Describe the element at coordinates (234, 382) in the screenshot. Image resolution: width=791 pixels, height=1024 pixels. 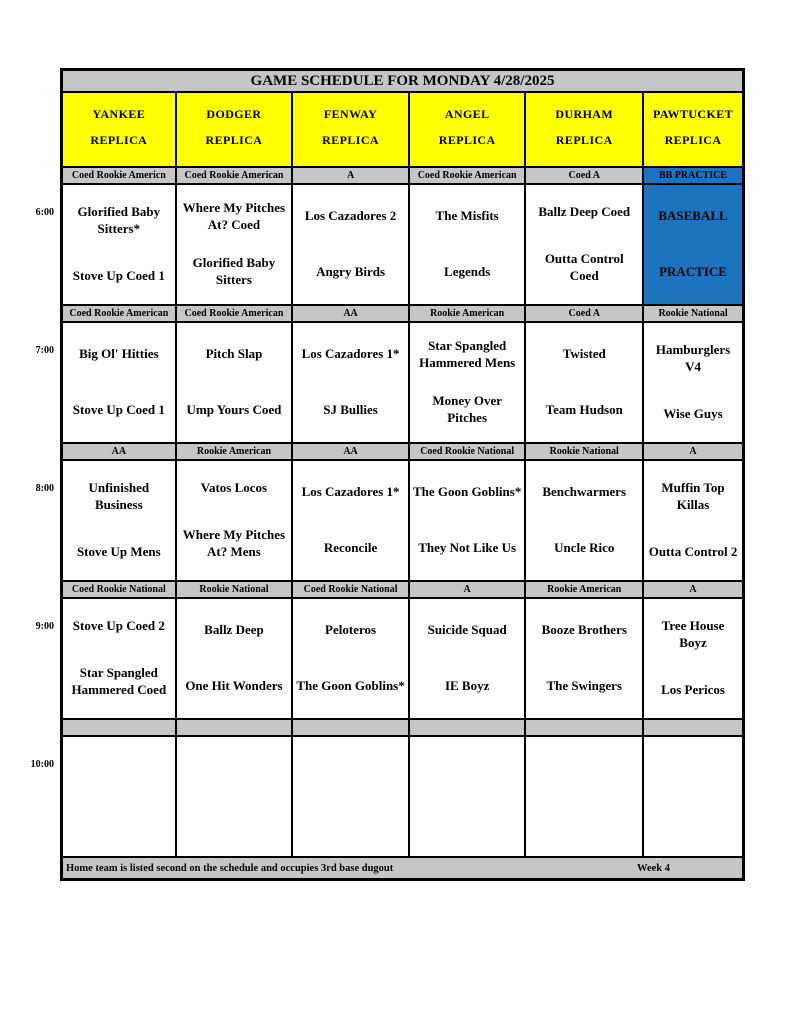
I see `game-cell: Pitch Slap Ump Yours Coed` at that location.